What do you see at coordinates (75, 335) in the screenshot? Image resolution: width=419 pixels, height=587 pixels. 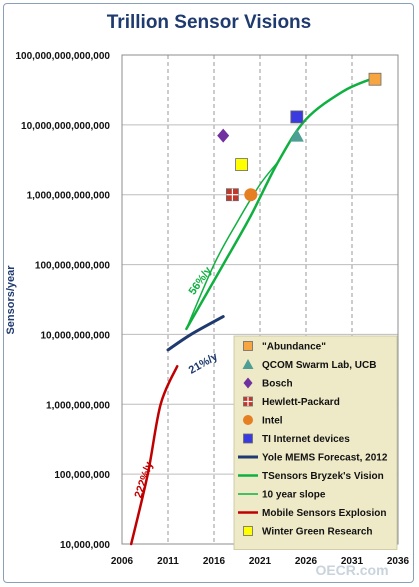 I see `y-tick-label: 10,000,000,000` at bounding box center [75, 335].